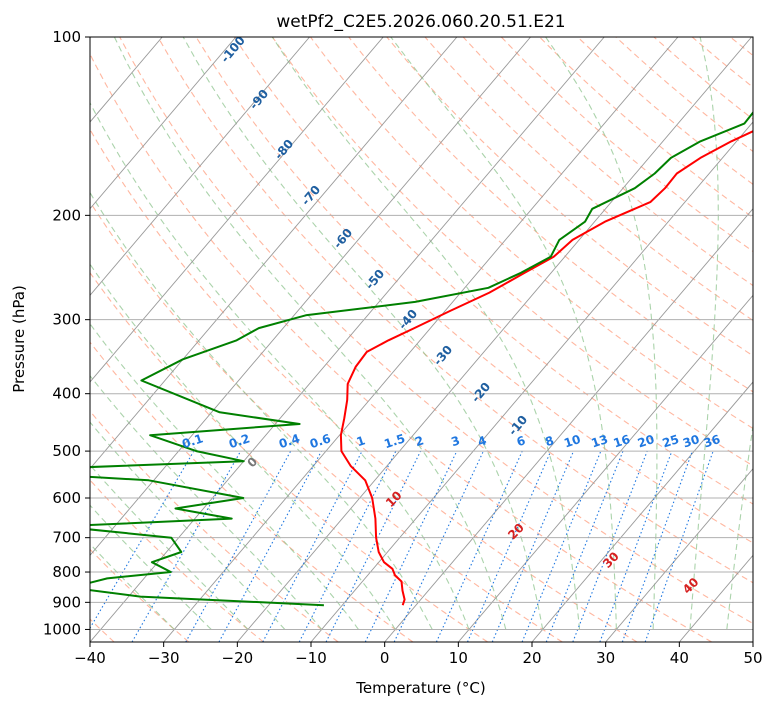 The height and width of the screenshot is (708, 775). I want to click on y-tick-label: 200, so click(66, 215).